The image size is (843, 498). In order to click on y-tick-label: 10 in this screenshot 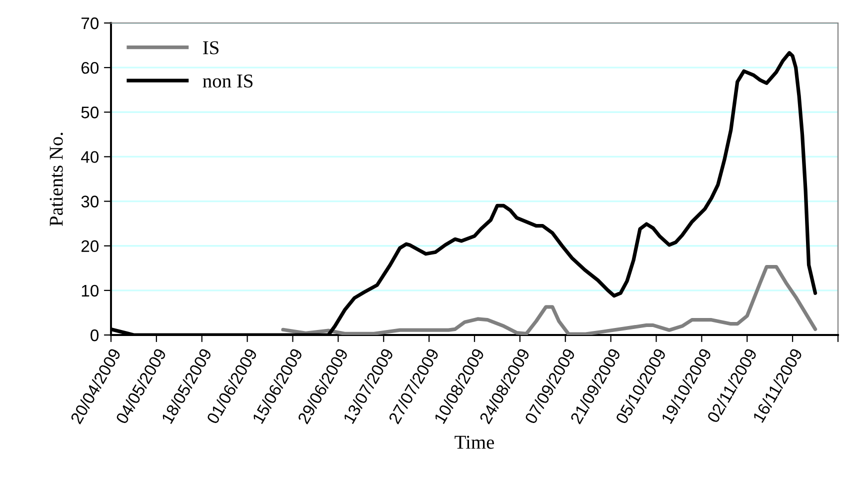, I will do `click(90, 290)`.